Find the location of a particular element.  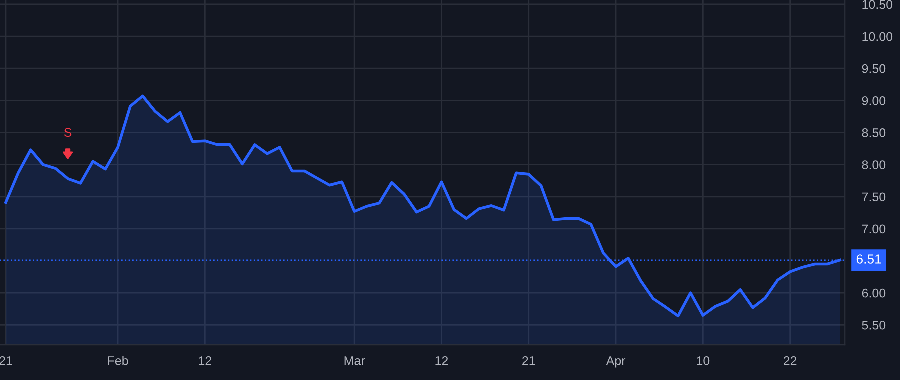

y-tick-label: 6.00 is located at coordinates (874, 293).